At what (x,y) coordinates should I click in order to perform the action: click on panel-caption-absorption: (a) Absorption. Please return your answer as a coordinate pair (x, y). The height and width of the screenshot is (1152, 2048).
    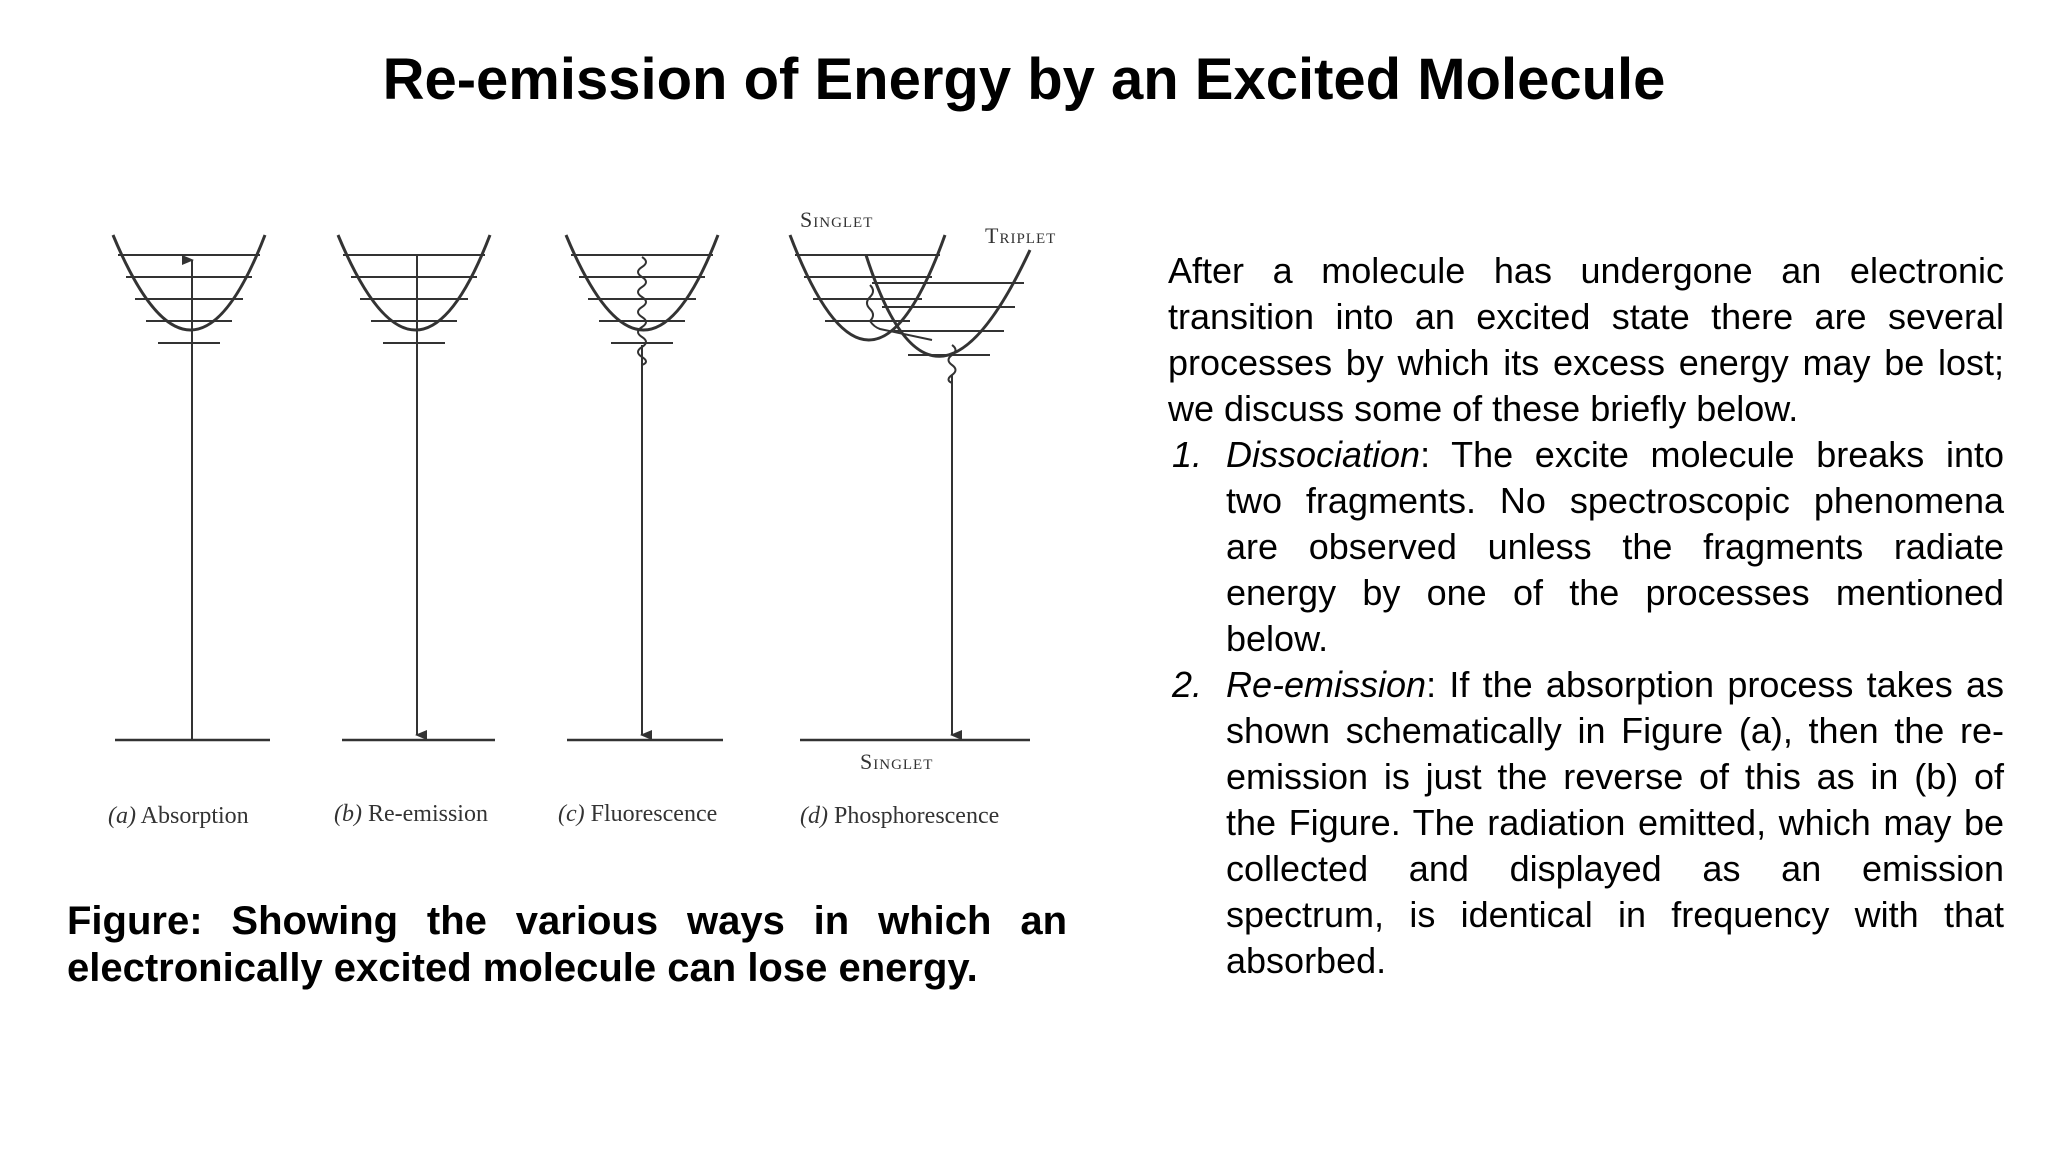
    Looking at the image, I should click on (178, 816).